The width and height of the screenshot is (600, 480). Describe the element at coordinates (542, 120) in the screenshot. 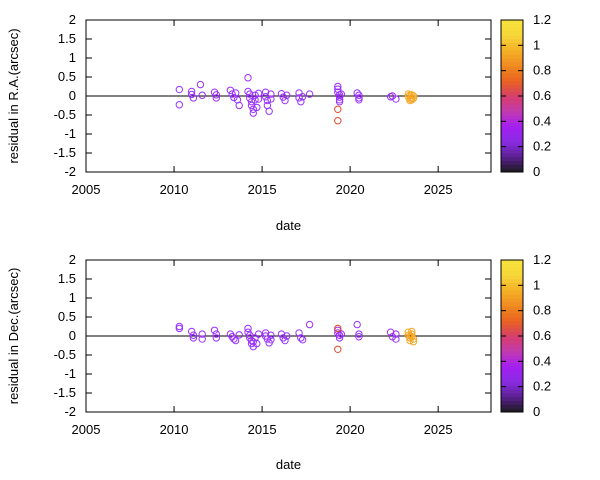

I see `colorbar-tick-label: 0.4` at that location.